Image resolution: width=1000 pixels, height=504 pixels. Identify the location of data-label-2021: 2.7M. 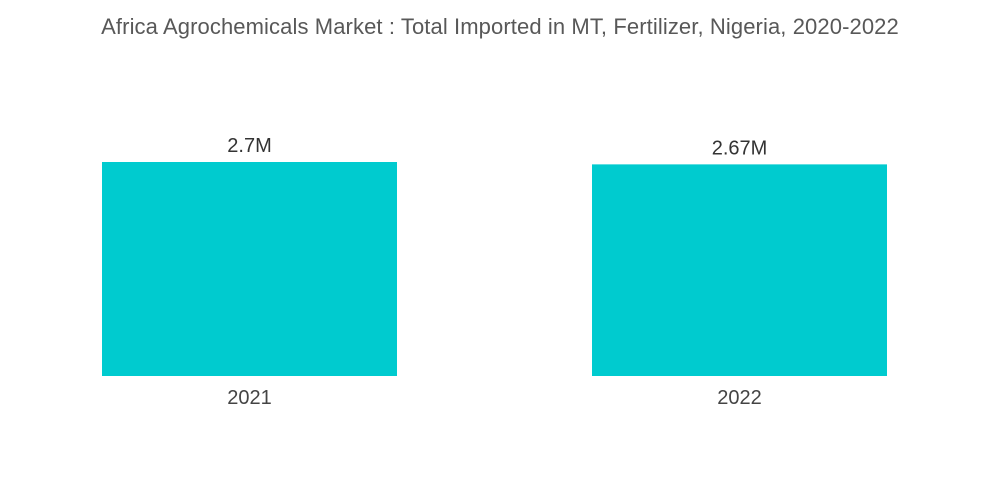
(249, 146).